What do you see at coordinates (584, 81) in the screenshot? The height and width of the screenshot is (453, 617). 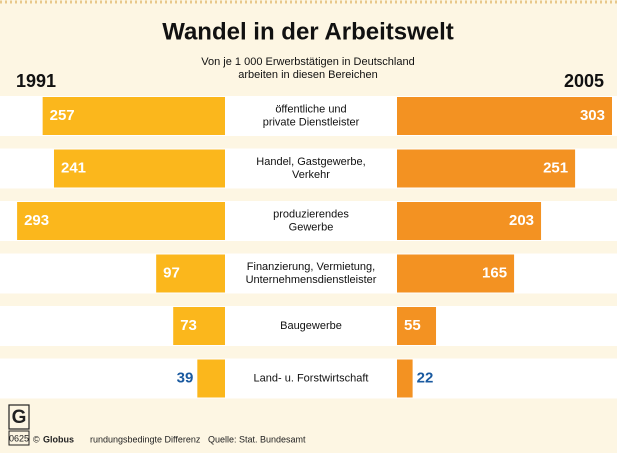 I see `legend-label: 2005` at bounding box center [584, 81].